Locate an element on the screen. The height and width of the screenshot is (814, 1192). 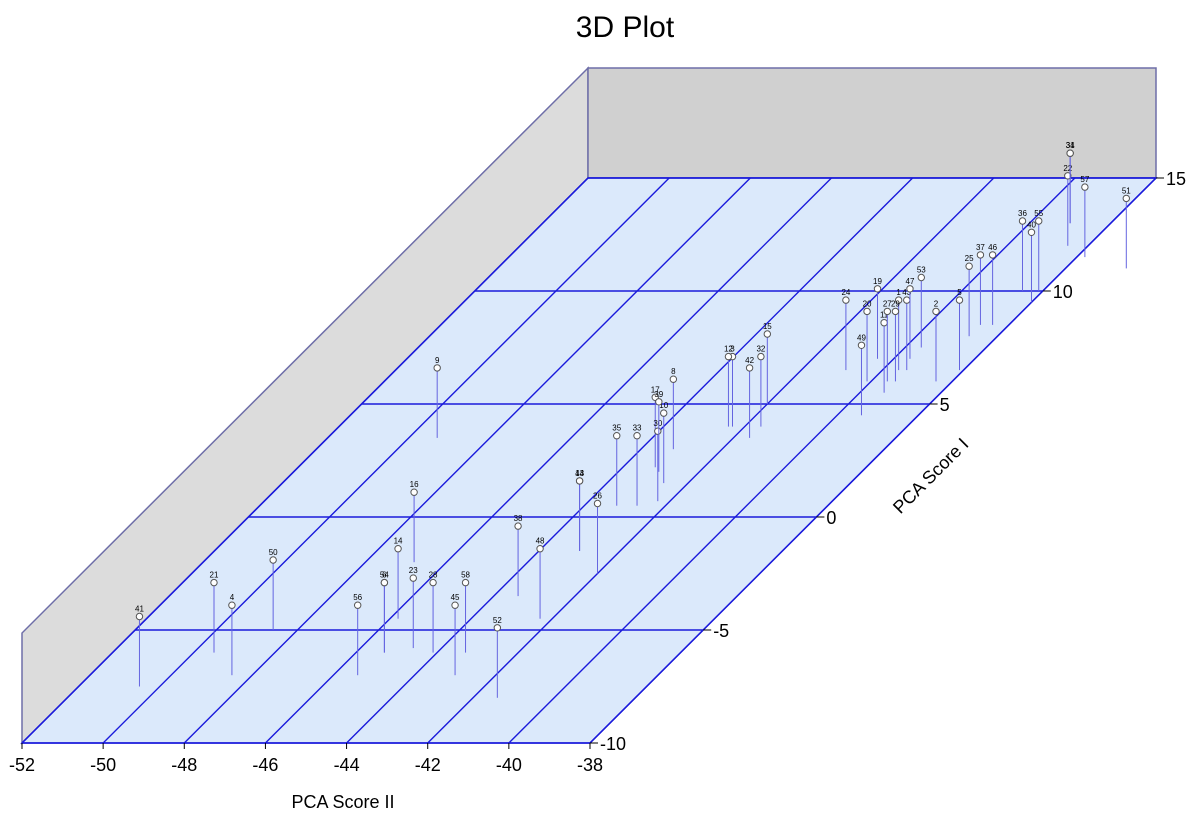
point-label: 1 is located at coordinates (898, 292).